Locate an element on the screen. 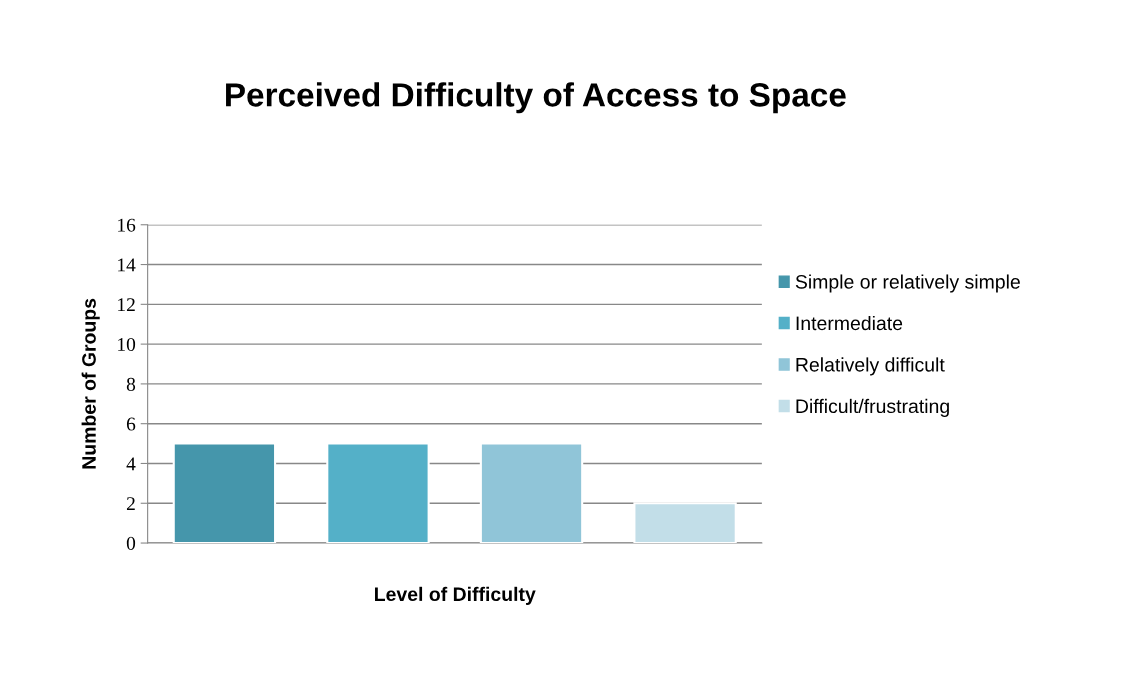  x-axis-title: Level of Difficulty is located at coordinates (455, 595).